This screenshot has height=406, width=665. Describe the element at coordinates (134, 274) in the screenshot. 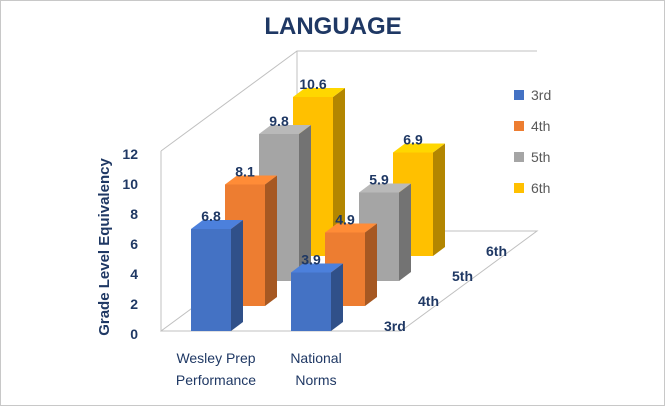

I see `y-tick-label: 4` at that location.